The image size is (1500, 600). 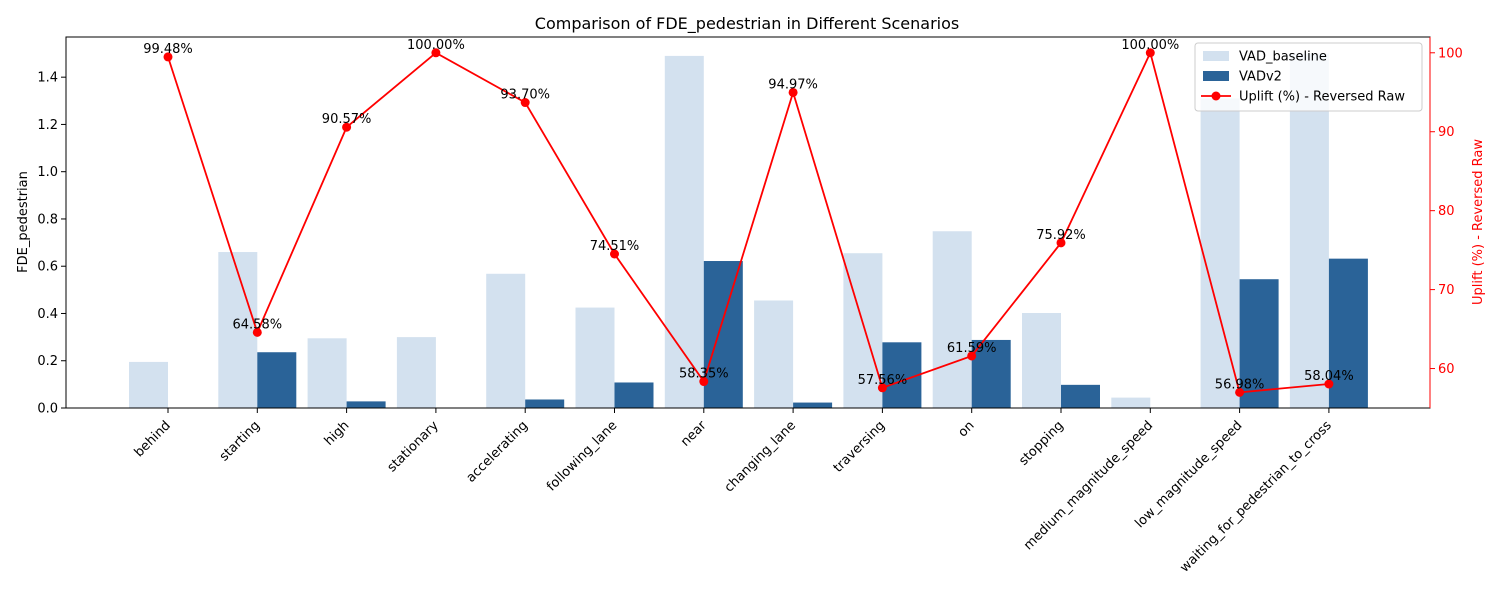 I want to click on x-tick-label: starting, so click(x=240, y=441).